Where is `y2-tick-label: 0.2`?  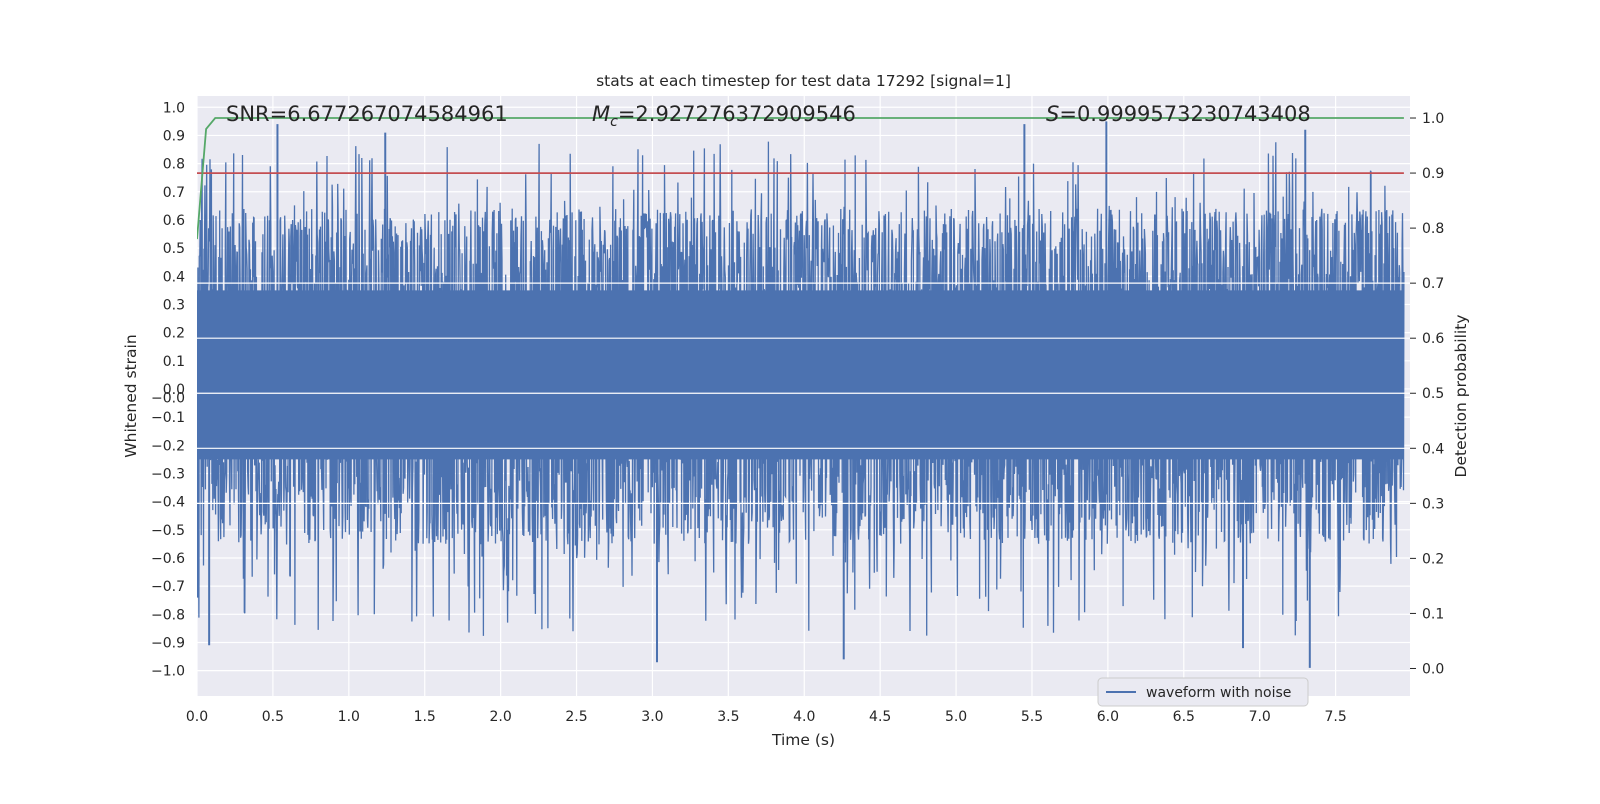
y2-tick-label: 0.2 is located at coordinates (1433, 559).